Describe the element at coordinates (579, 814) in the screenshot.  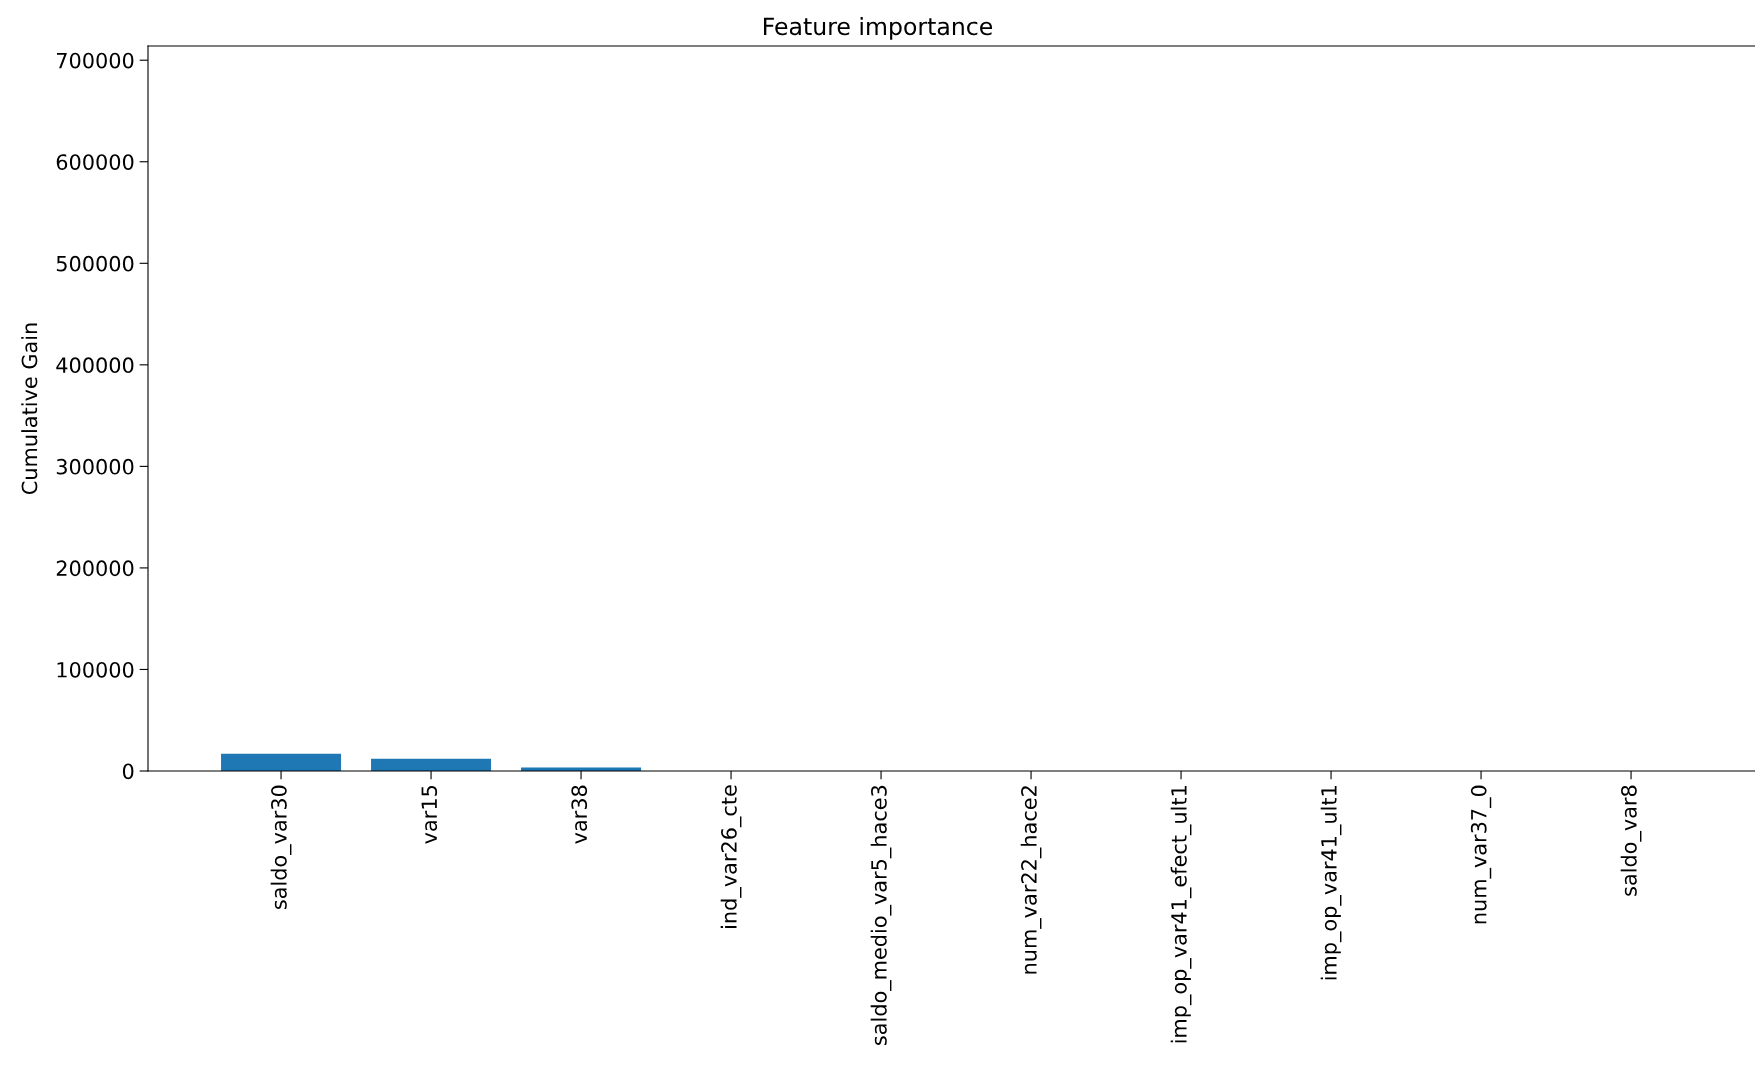
I see `x-tick-label: var38` at that location.